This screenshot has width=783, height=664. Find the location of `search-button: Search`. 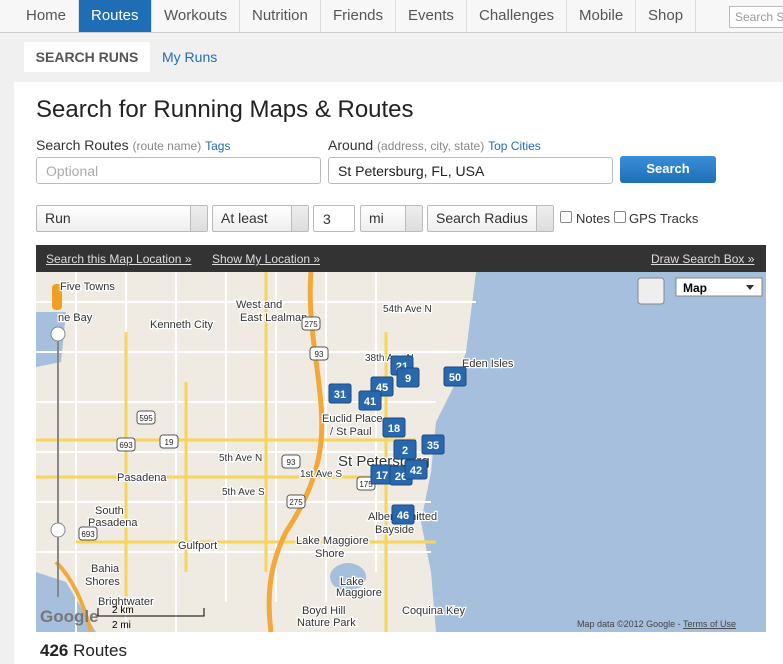

search-button: Search is located at coordinates (668, 169).